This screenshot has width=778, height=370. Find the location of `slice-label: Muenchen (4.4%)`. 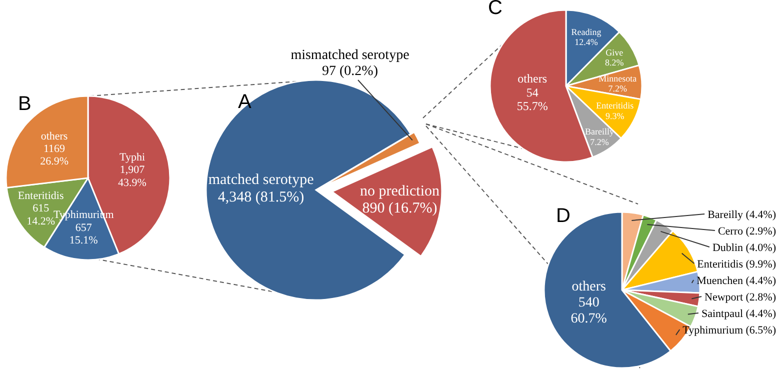

slice-label: Muenchen (4.4%) is located at coordinates (736, 281).